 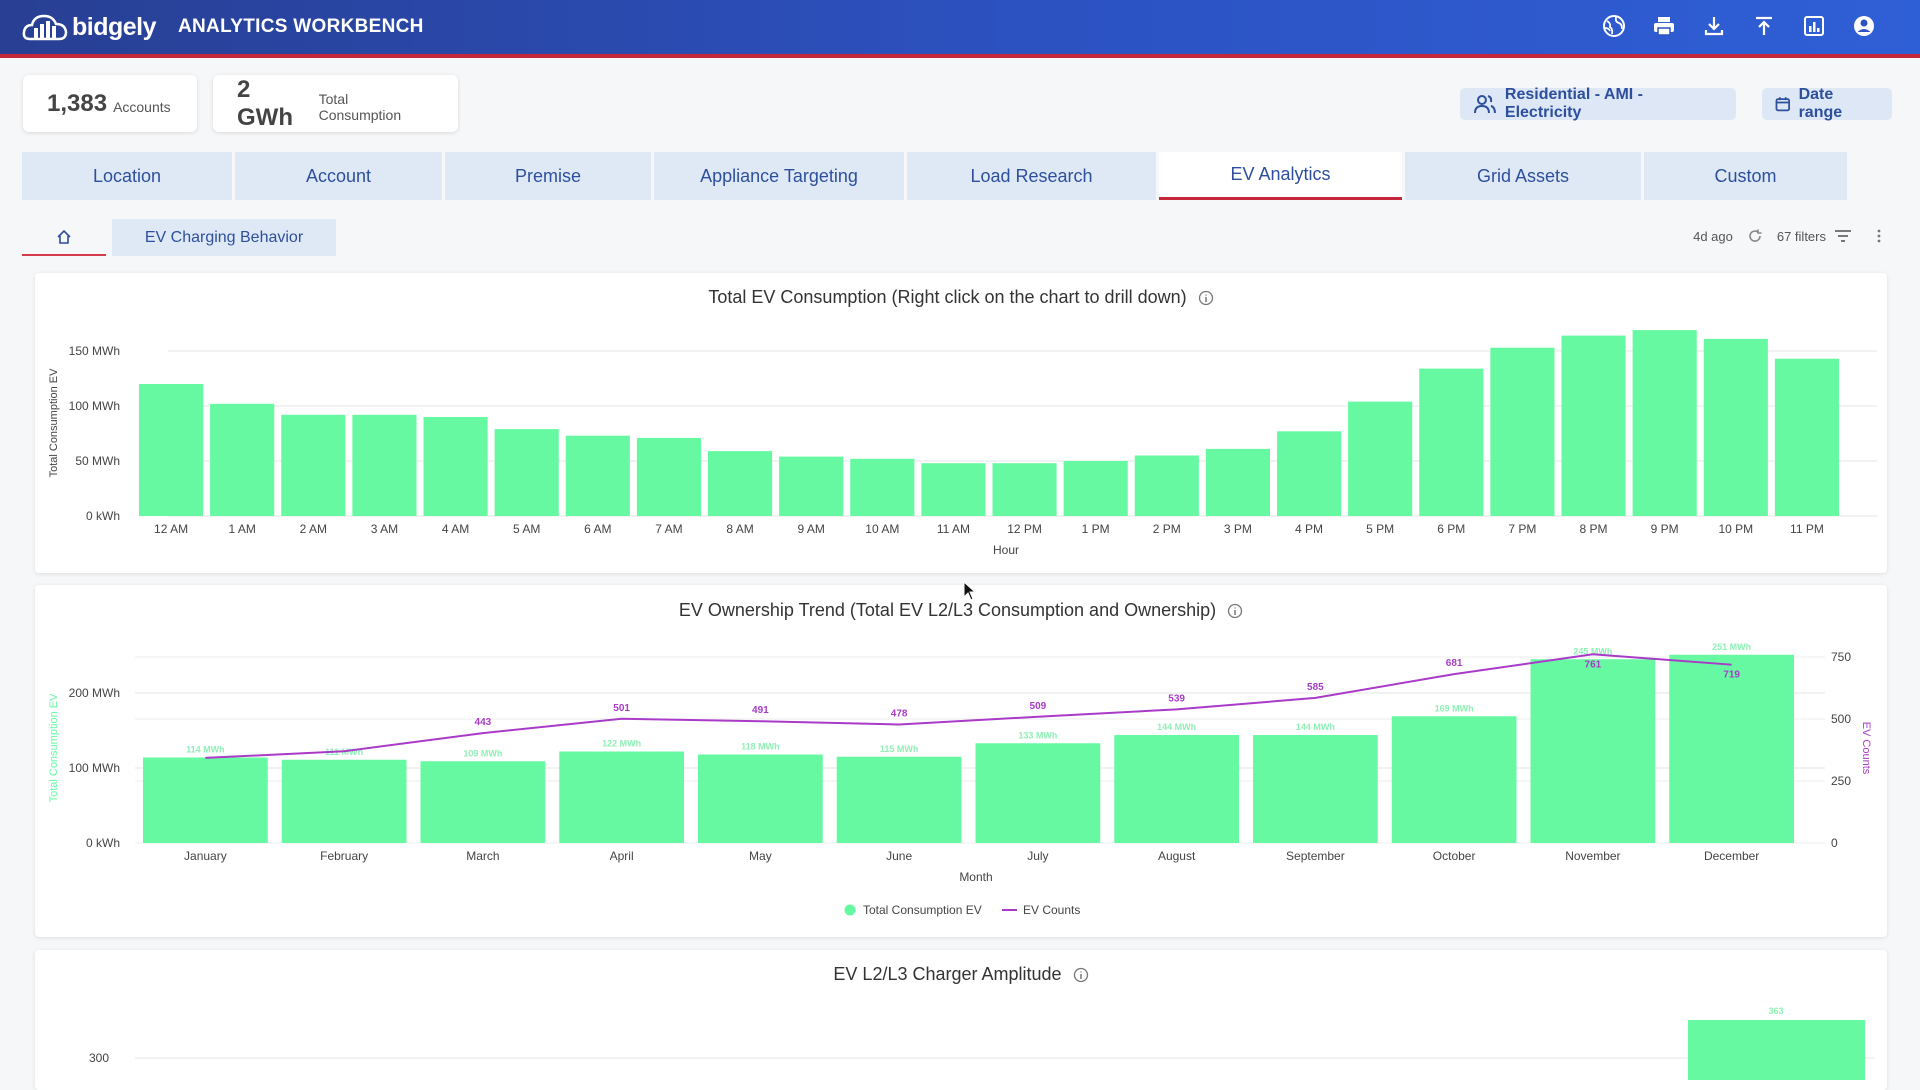 What do you see at coordinates (1031, 176) in the screenshot?
I see `tab-load-research: Load Research` at bounding box center [1031, 176].